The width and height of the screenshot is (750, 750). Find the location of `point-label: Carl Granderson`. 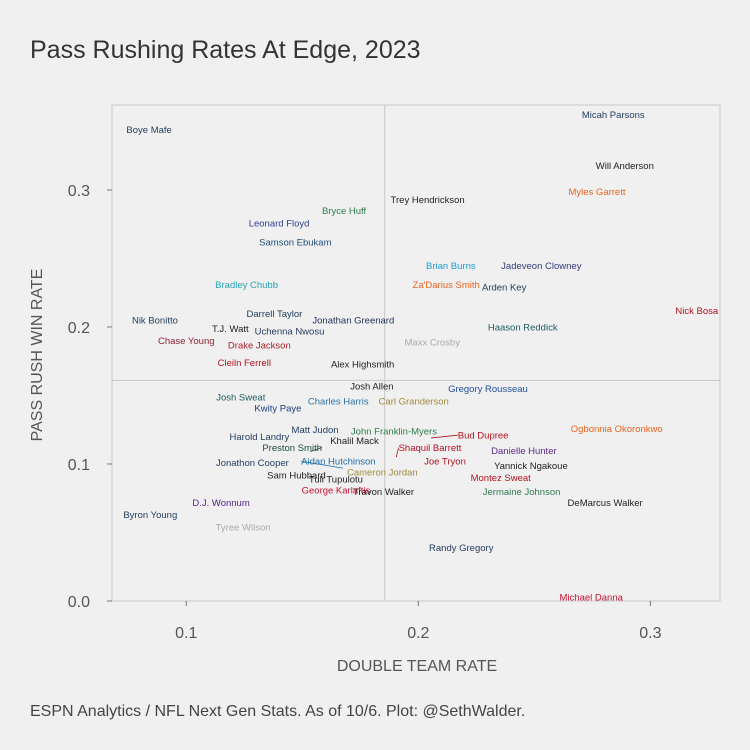

point-label: Carl Granderson is located at coordinates (414, 401).